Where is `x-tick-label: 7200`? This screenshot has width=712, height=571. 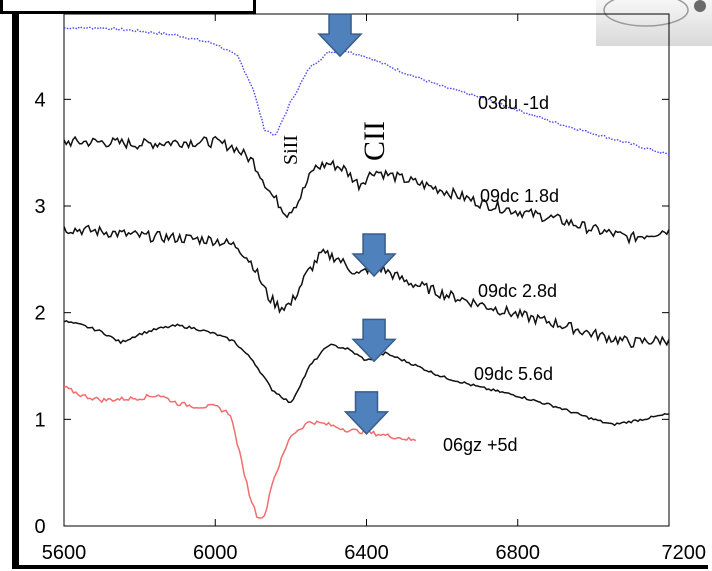 x-tick-label: 7200 is located at coordinates (684, 553).